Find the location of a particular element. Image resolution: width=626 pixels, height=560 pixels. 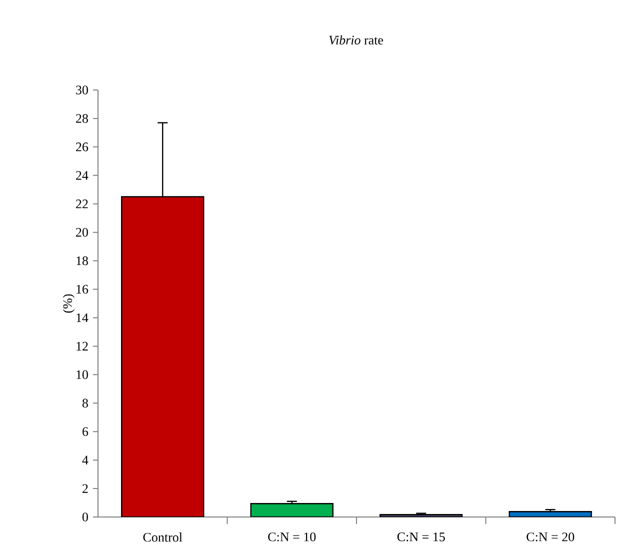

x-tick-label: C:N = 10 is located at coordinates (292, 537).